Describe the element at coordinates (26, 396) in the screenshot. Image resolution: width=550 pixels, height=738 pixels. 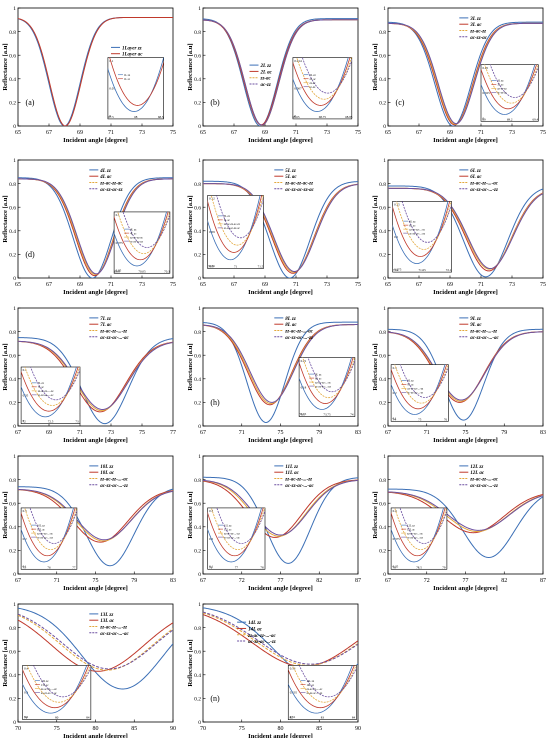
I see `inset-y-tick-label: 0.05` at that location.